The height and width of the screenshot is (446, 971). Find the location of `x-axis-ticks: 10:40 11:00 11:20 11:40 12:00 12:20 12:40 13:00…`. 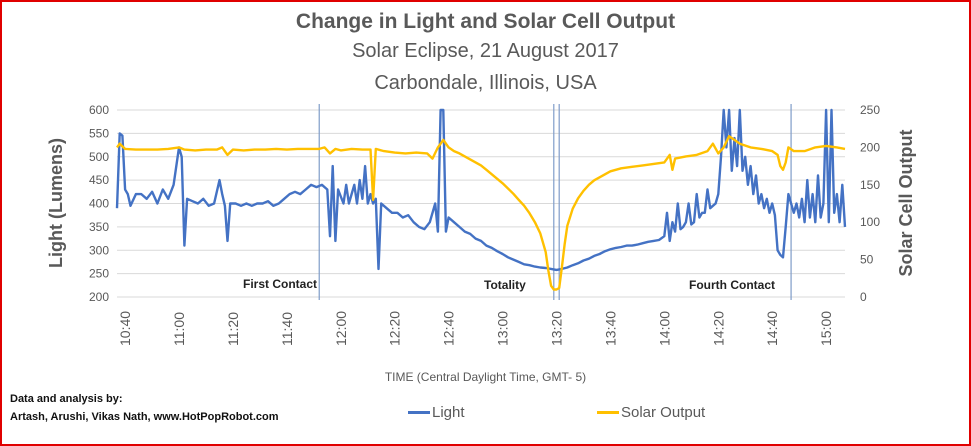

x-axis-ticks: 10:40 11:00 11:20 11:40 12:00 12:20 12:40 13:00… is located at coordinates (475, 328).